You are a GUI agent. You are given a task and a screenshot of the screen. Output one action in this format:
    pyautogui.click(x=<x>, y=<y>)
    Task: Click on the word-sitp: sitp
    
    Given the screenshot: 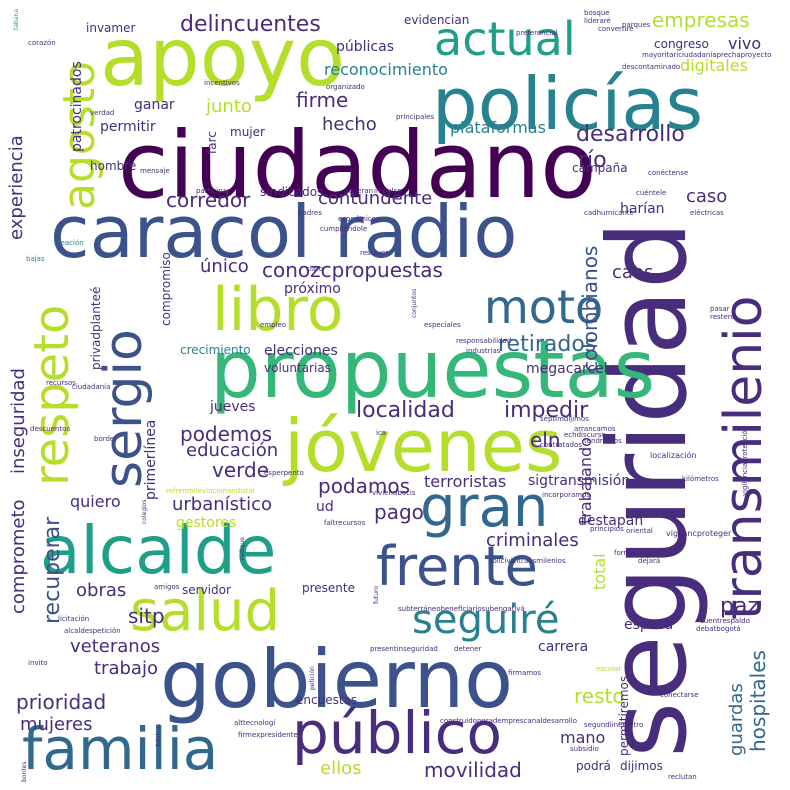 What is the action you would take?
    pyautogui.click(x=146, y=616)
    